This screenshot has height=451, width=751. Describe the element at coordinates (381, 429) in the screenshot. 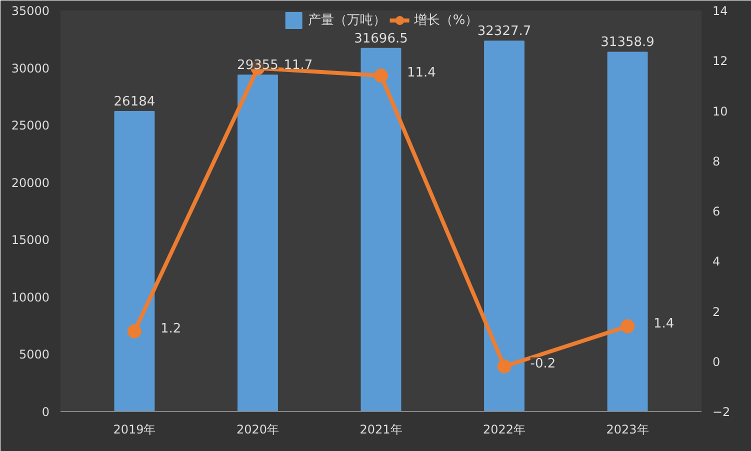

I see `x-tick-label: 2021年` at that location.